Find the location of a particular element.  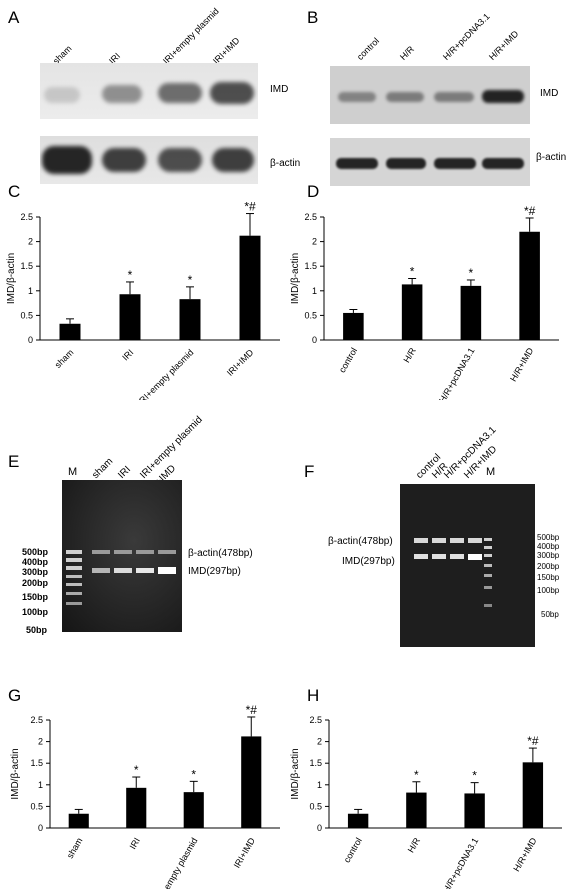

category-label: H/R+IMD is located at coordinates (522, 365).